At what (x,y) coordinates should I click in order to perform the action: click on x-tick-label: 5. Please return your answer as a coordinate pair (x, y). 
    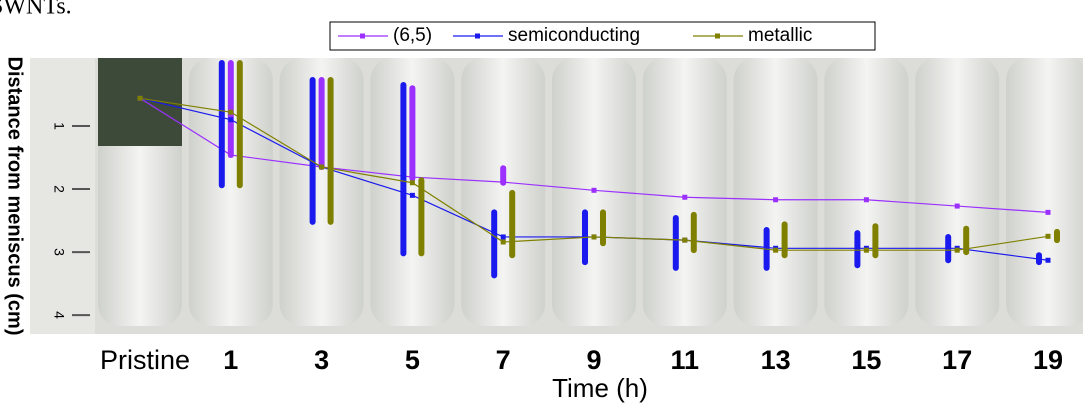
    Looking at the image, I should click on (412, 360).